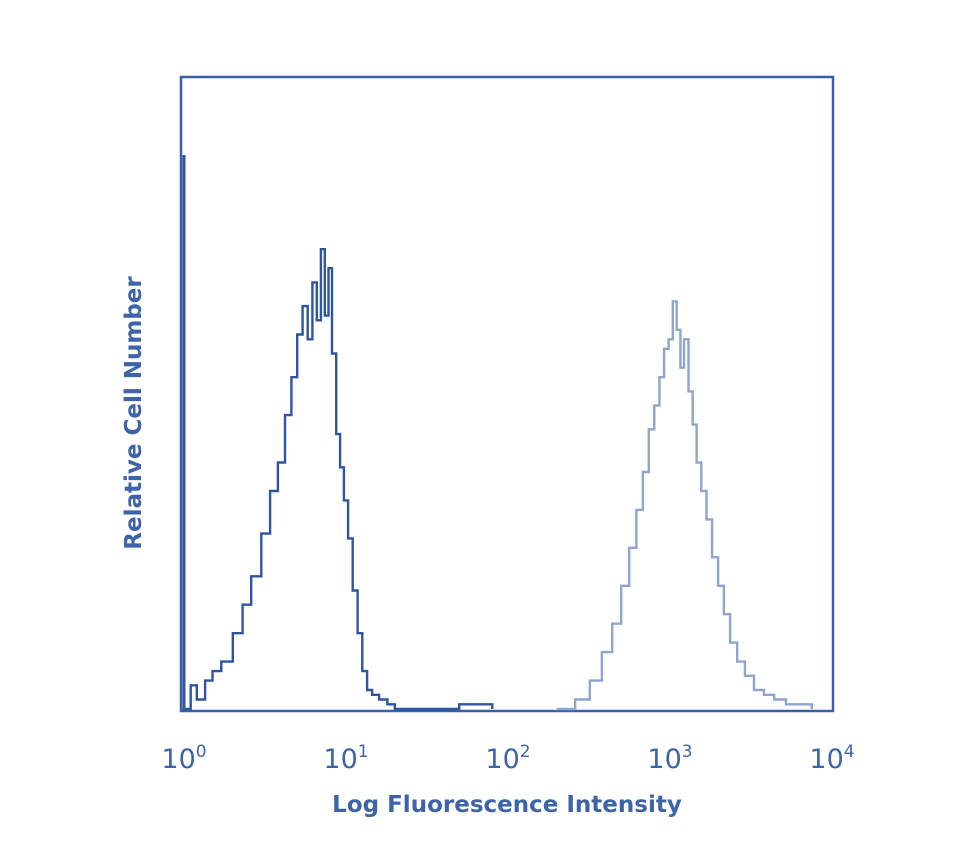 Image resolution: width=980 pixels, height=860 pixels. Describe the element at coordinates (684, 505) in the screenshot. I see `histogram-series-stained` at that location.